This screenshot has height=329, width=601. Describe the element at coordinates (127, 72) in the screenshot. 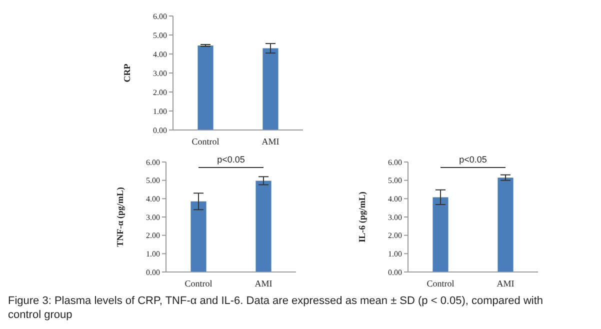

I see `y-axis-title: CRP` at that location.